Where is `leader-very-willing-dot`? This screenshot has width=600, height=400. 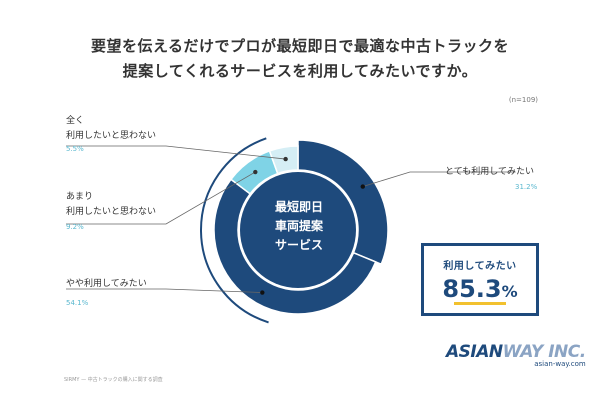
leader-very-willing-dot is located at coordinates (362, 186).